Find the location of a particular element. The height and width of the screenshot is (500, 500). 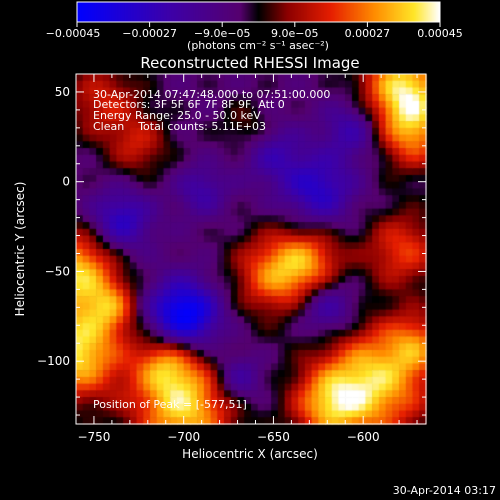

colorbar-unit-label: (photons cm⁻² s⁻¹ asec⁻²) is located at coordinates (258, 45).